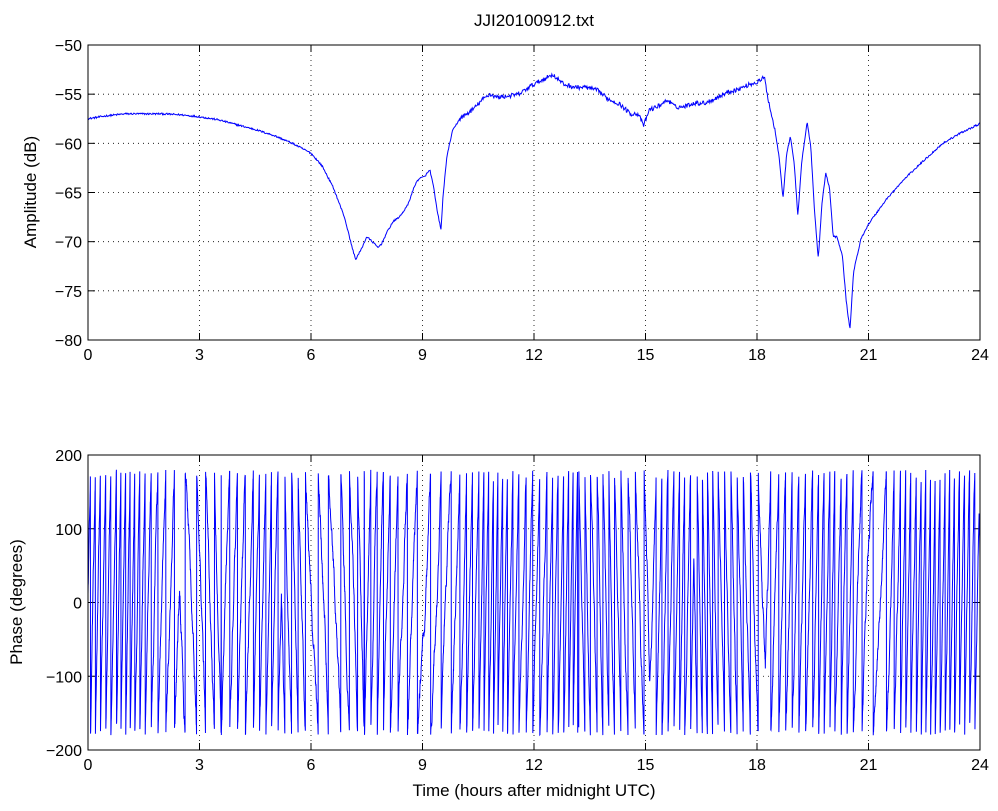 This screenshot has width=998, height=811. I want to click on amplitude-y-axis-label: Amplitude (dB), so click(30, 192).